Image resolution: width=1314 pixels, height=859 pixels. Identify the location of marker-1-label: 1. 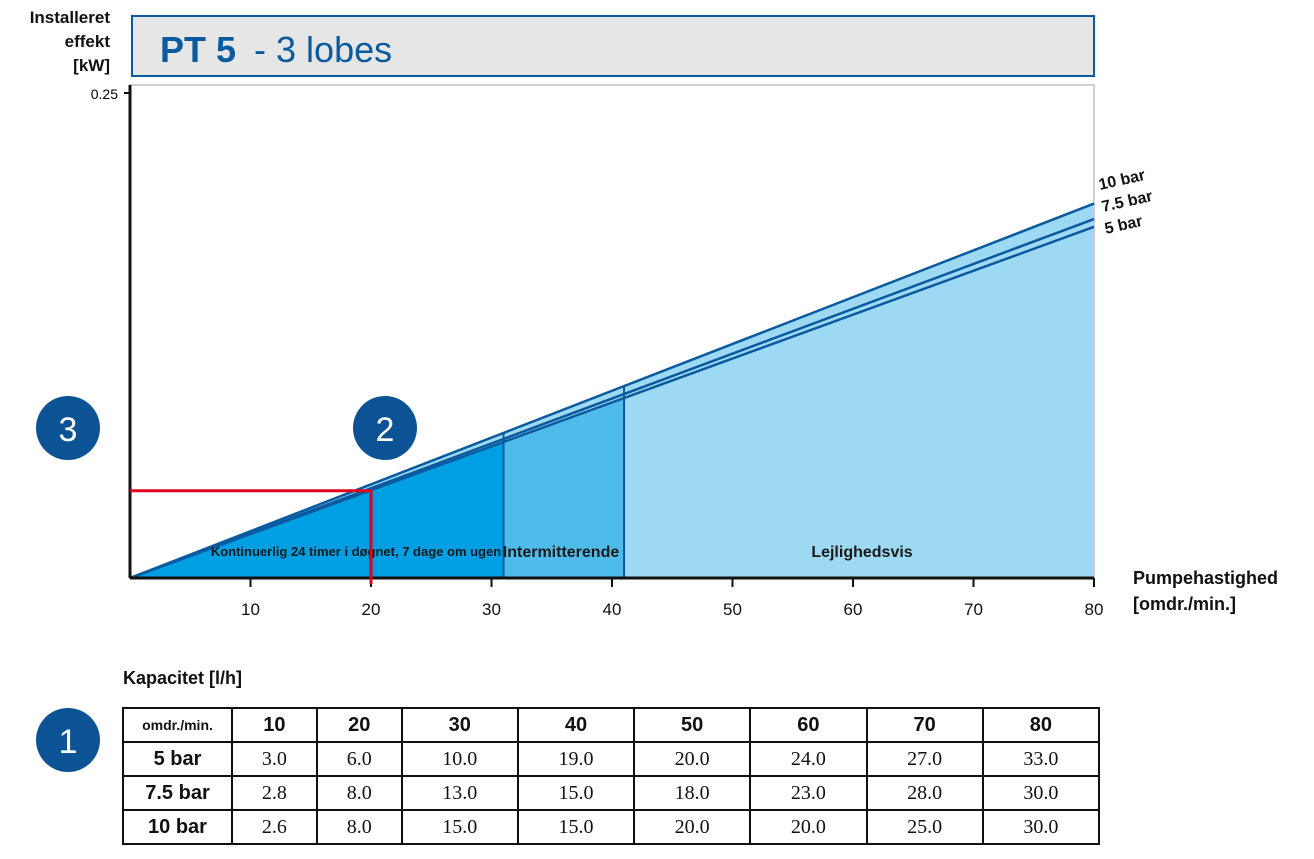
(68, 742).